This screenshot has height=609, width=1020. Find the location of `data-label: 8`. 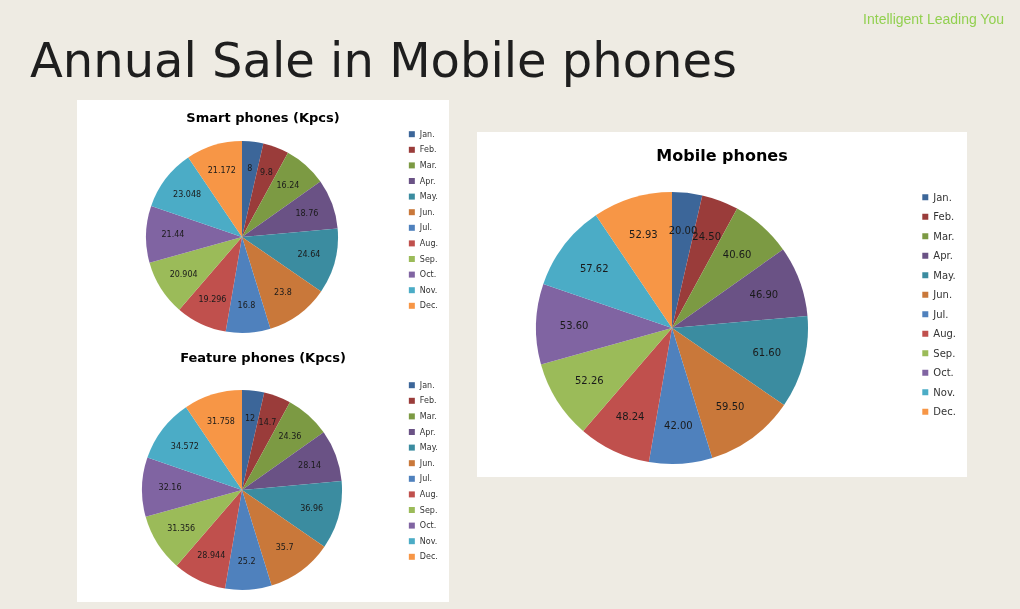

data-label: 8 is located at coordinates (250, 168).